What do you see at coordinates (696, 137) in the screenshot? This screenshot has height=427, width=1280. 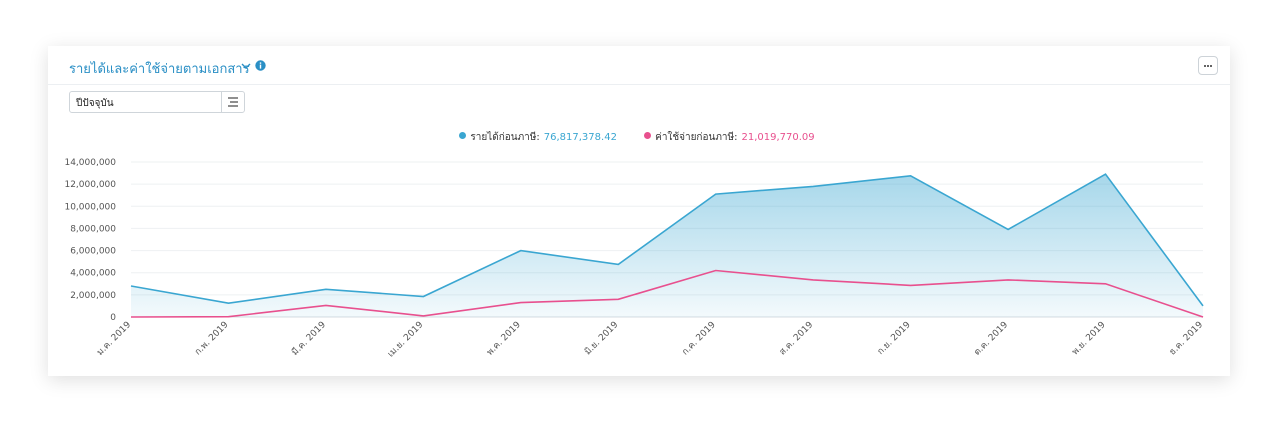 I see `legend-label-expense: ค่าใช้จ่ายก่อนภาษี:` at bounding box center [696, 137].